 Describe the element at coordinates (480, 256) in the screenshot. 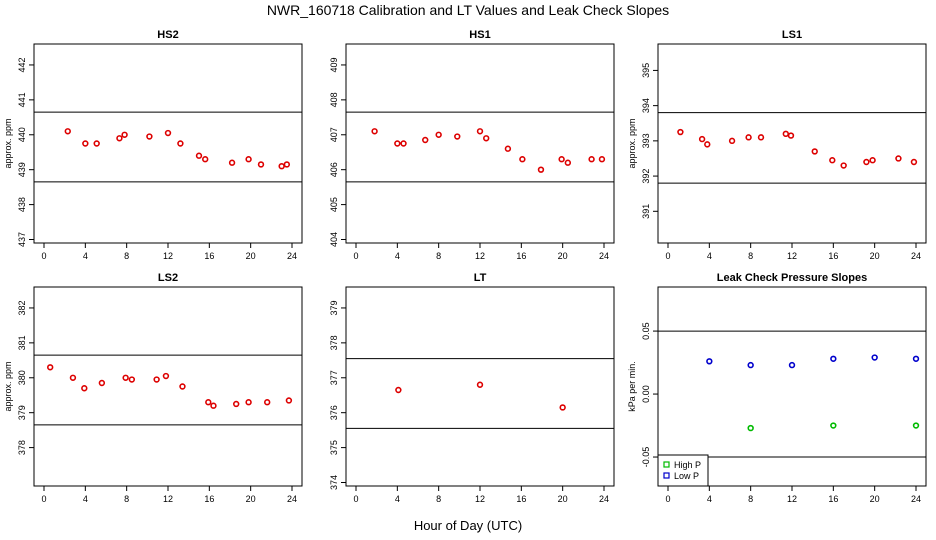

I see `x-tick-label-hs1: 12` at that location.